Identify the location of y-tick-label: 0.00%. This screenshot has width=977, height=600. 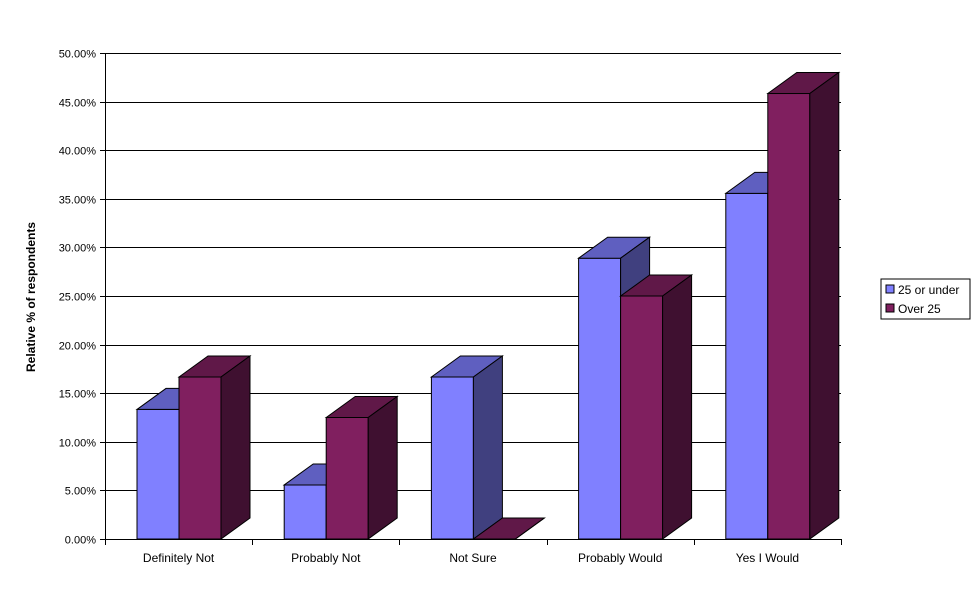
(80, 541).